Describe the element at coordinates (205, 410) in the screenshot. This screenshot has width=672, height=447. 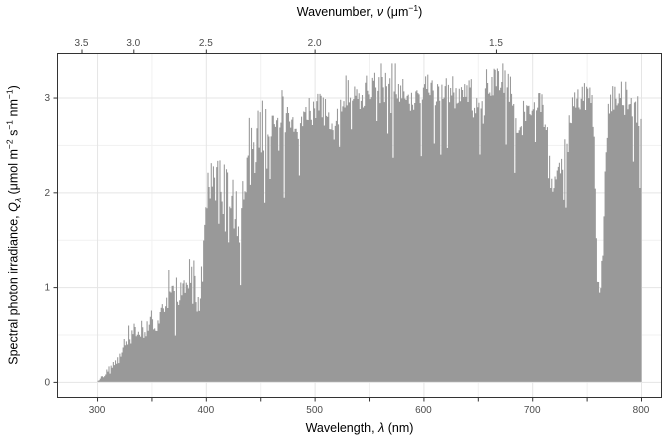
I see `x-tick-label: 400` at that location.